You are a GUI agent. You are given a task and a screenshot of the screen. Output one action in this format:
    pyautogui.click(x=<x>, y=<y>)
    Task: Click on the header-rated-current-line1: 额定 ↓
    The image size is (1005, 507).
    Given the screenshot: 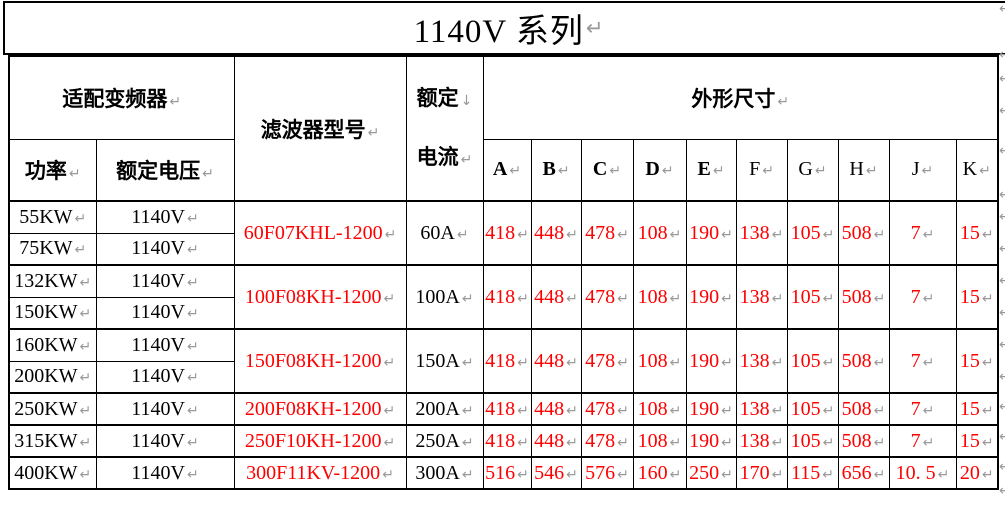 What is the action you would take?
    pyautogui.click(x=444, y=99)
    